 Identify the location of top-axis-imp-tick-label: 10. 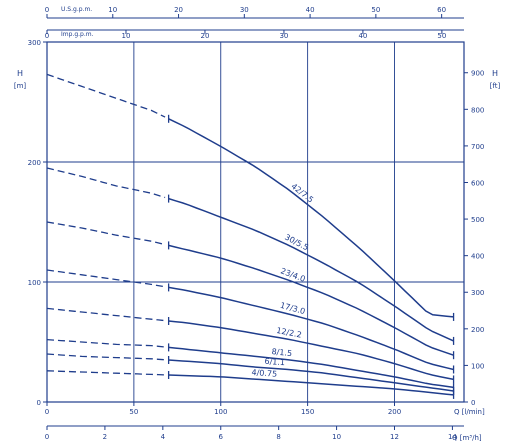
(126, 36).